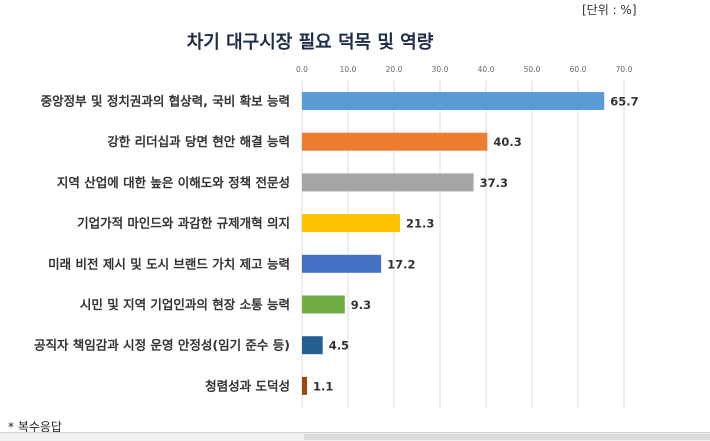 Image resolution: width=710 pixels, height=441 pixels. What do you see at coordinates (507, 142) in the screenshot?
I see `data-label: 40.3` at bounding box center [507, 142].